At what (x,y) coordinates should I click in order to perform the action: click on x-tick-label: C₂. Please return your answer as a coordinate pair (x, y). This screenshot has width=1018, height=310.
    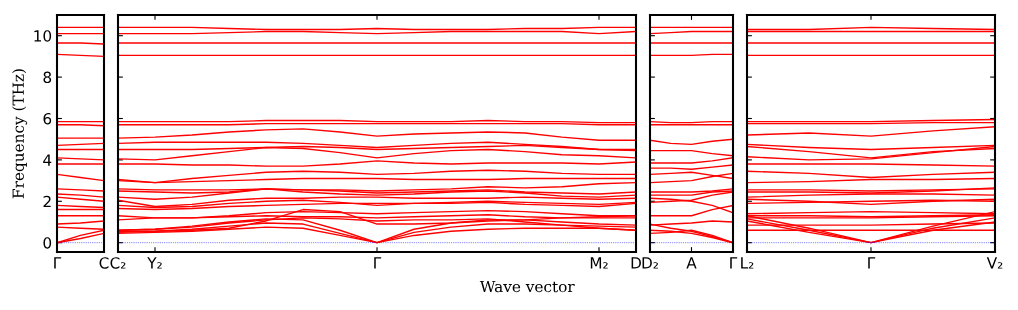
    Looking at the image, I should click on (118, 263).